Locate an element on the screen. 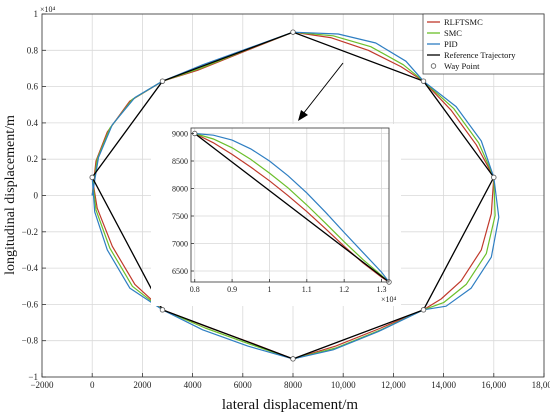 This screenshot has height=414, width=550. inset-y-tick-label: 8500 is located at coordinates (180, 161).